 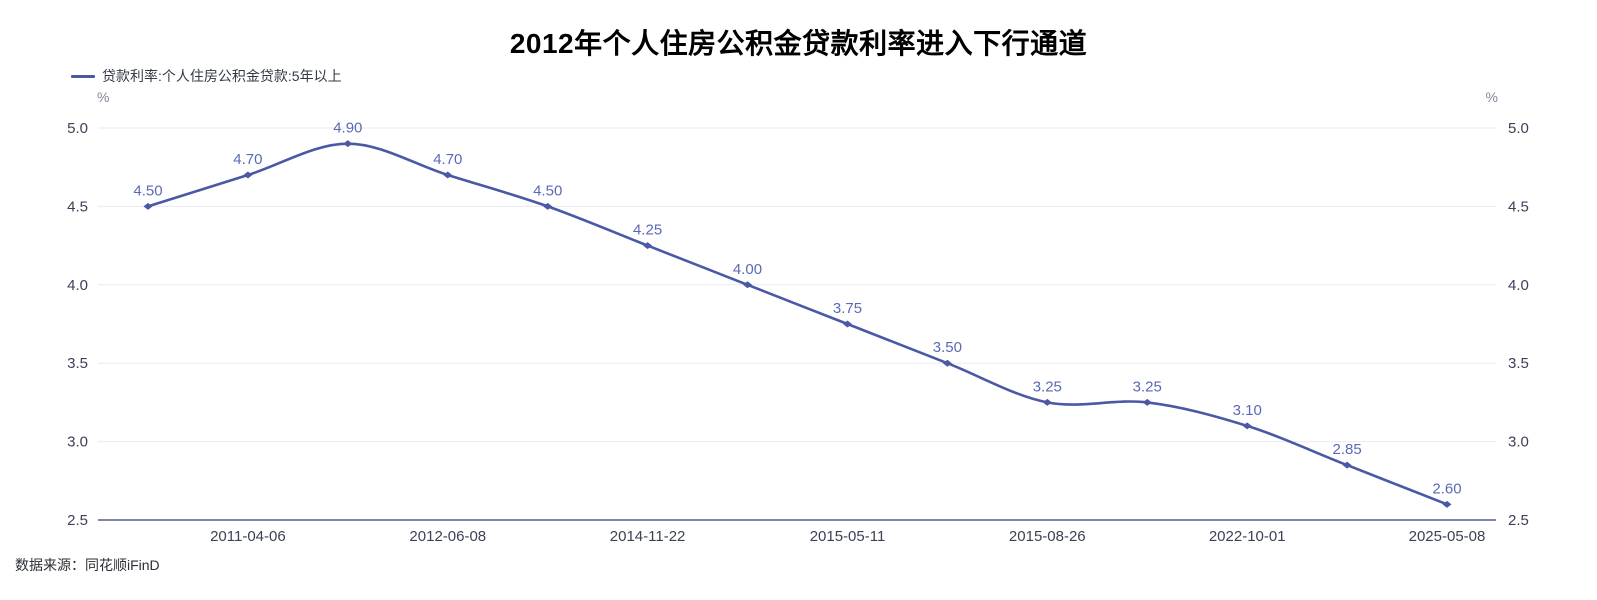 What do you see at coordinates (1491, 97) in the screenshot?
I see `y-axis-unit-right: %` at bounding box center [1491, 97].